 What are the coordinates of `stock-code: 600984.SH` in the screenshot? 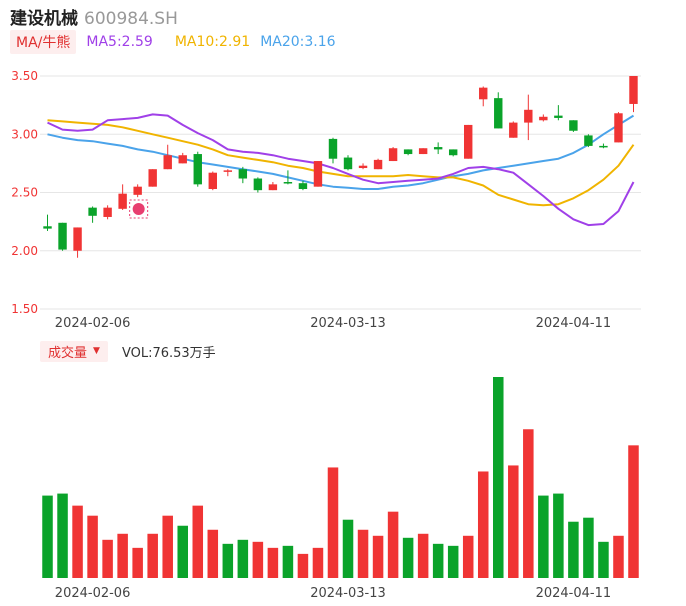 It's located at (131, 19).